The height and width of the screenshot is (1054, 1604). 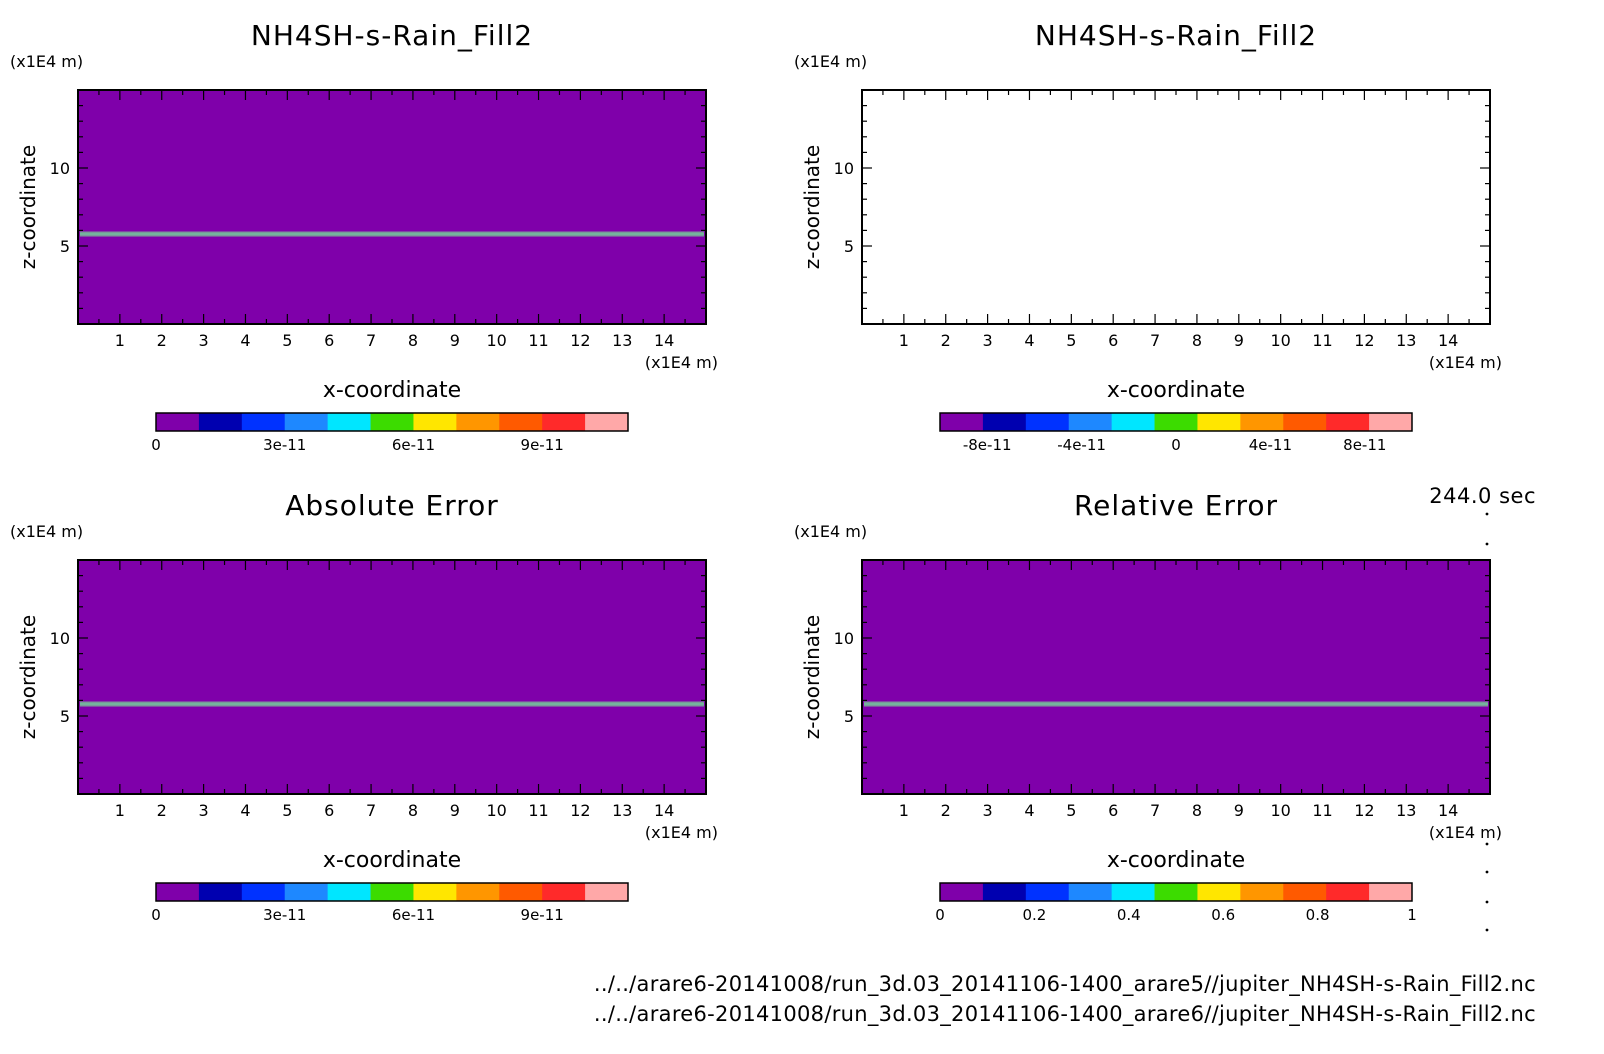 What do you see at coordinates (284, 915) in the screenshot?
I see `colorbar-tick-label: 3e-11` at bounding box center [284, 915].